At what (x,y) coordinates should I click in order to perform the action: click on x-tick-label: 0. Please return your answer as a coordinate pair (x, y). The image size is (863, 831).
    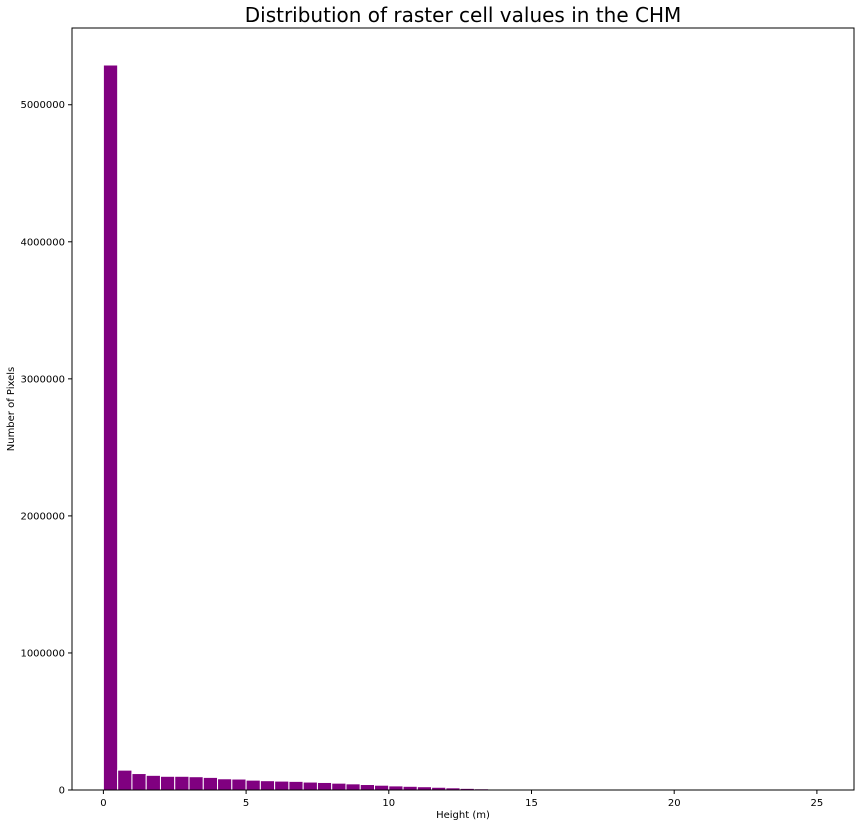
    Looking at the image, I should click on (103, 803).